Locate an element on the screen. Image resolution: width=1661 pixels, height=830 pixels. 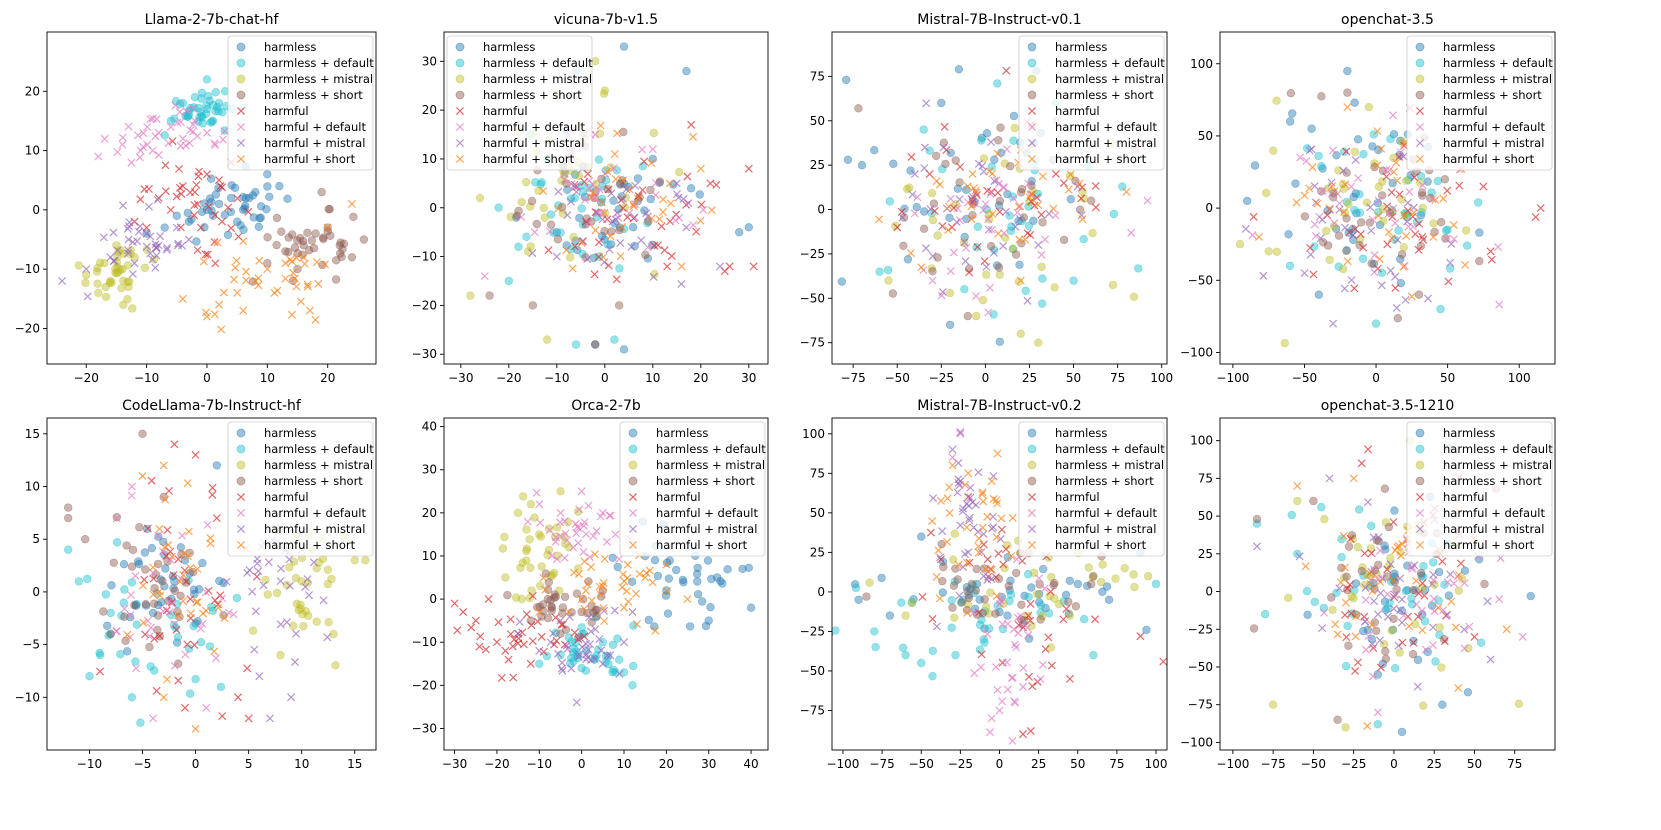
legend-marker-harmless-short is located at coordinates (1420, 95).